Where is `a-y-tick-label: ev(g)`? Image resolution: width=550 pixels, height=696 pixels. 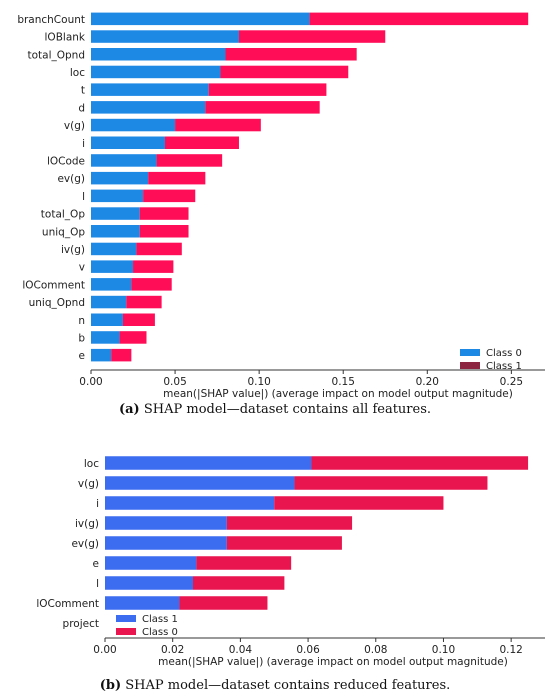
a-y-tick-label: ev(g) is located at coordinates (71, 179).